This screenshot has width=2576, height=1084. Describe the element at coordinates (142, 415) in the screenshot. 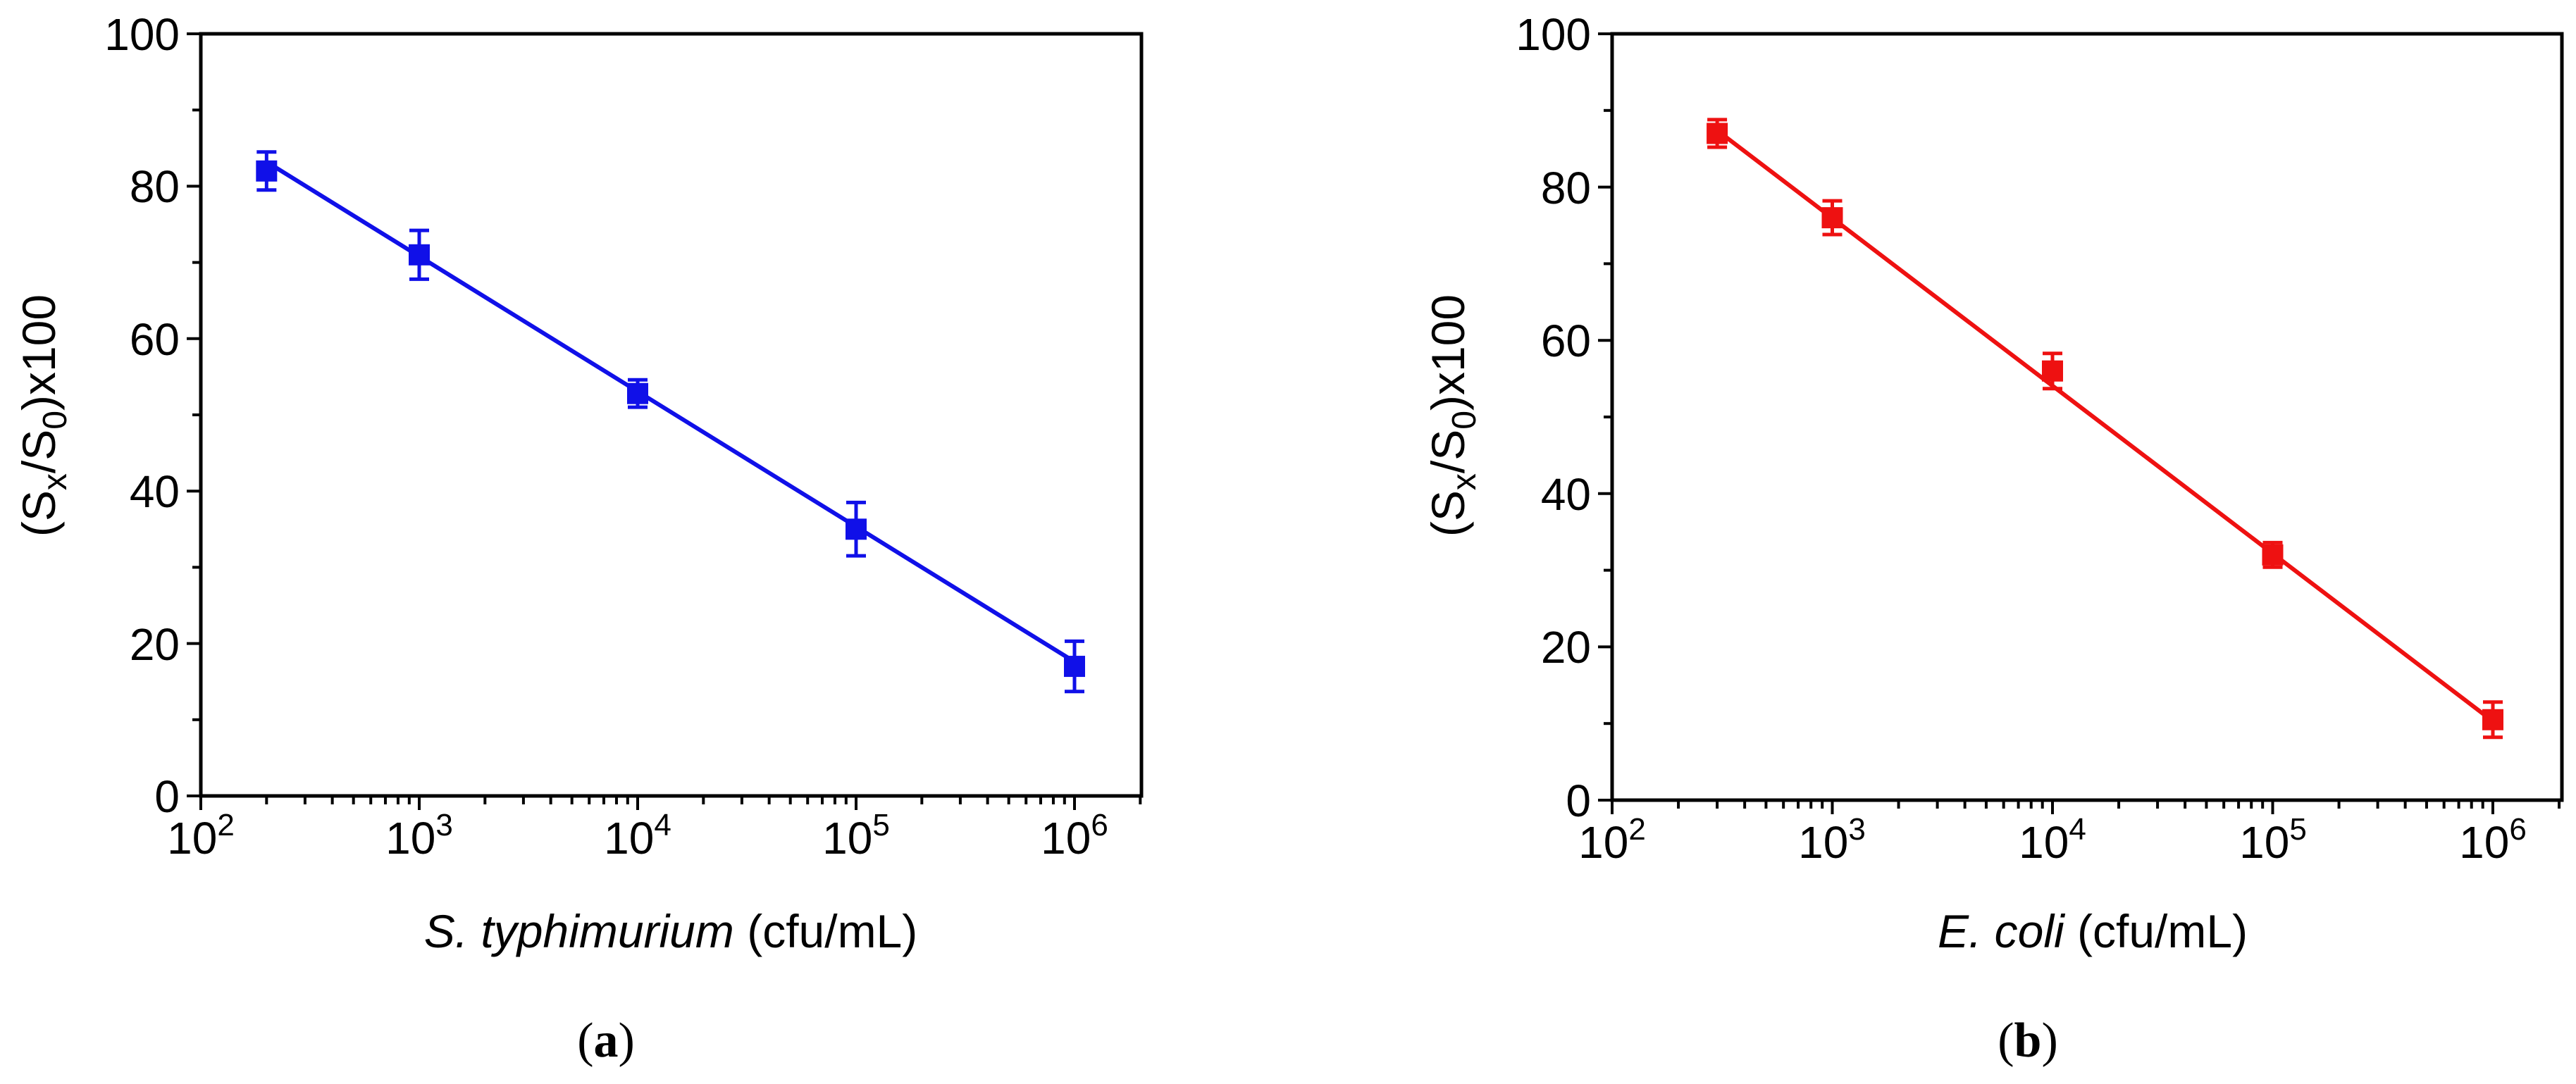

I see `y-tick-labels-a: 0 20 40 60 80 100` at that location.